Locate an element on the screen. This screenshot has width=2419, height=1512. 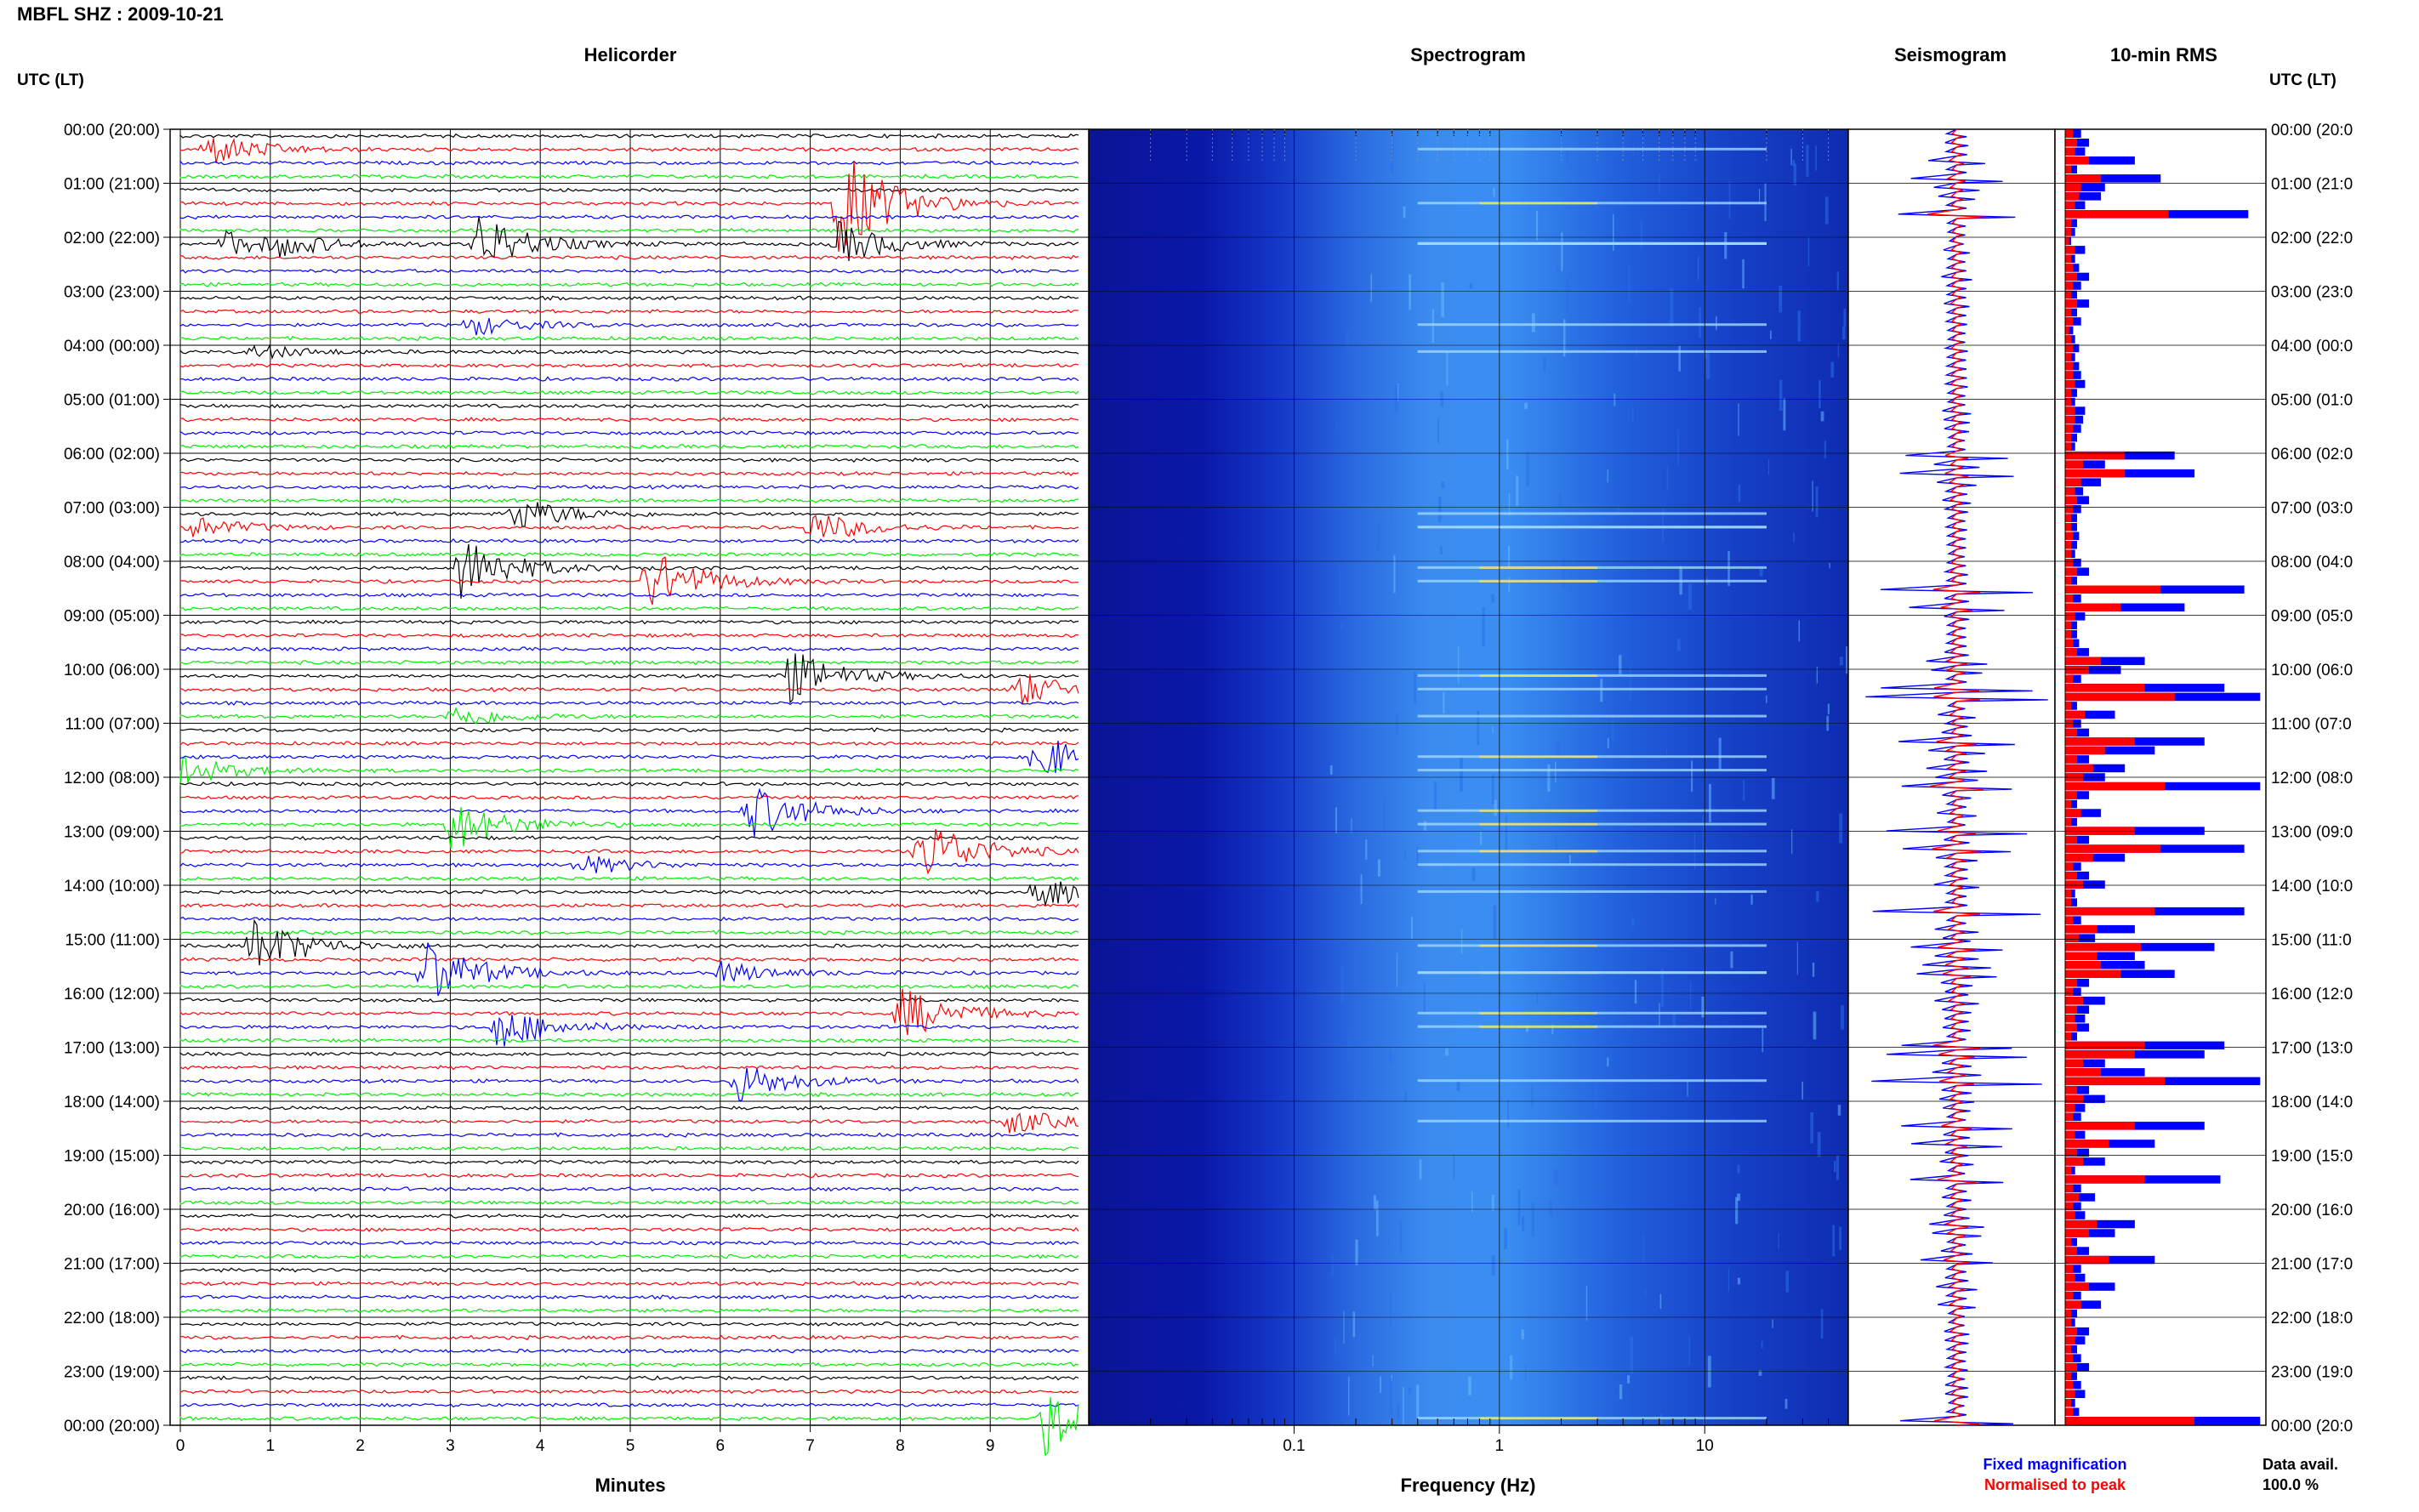
time-label-left: 07:00 (03:00) is located at coordinates (112, 509).